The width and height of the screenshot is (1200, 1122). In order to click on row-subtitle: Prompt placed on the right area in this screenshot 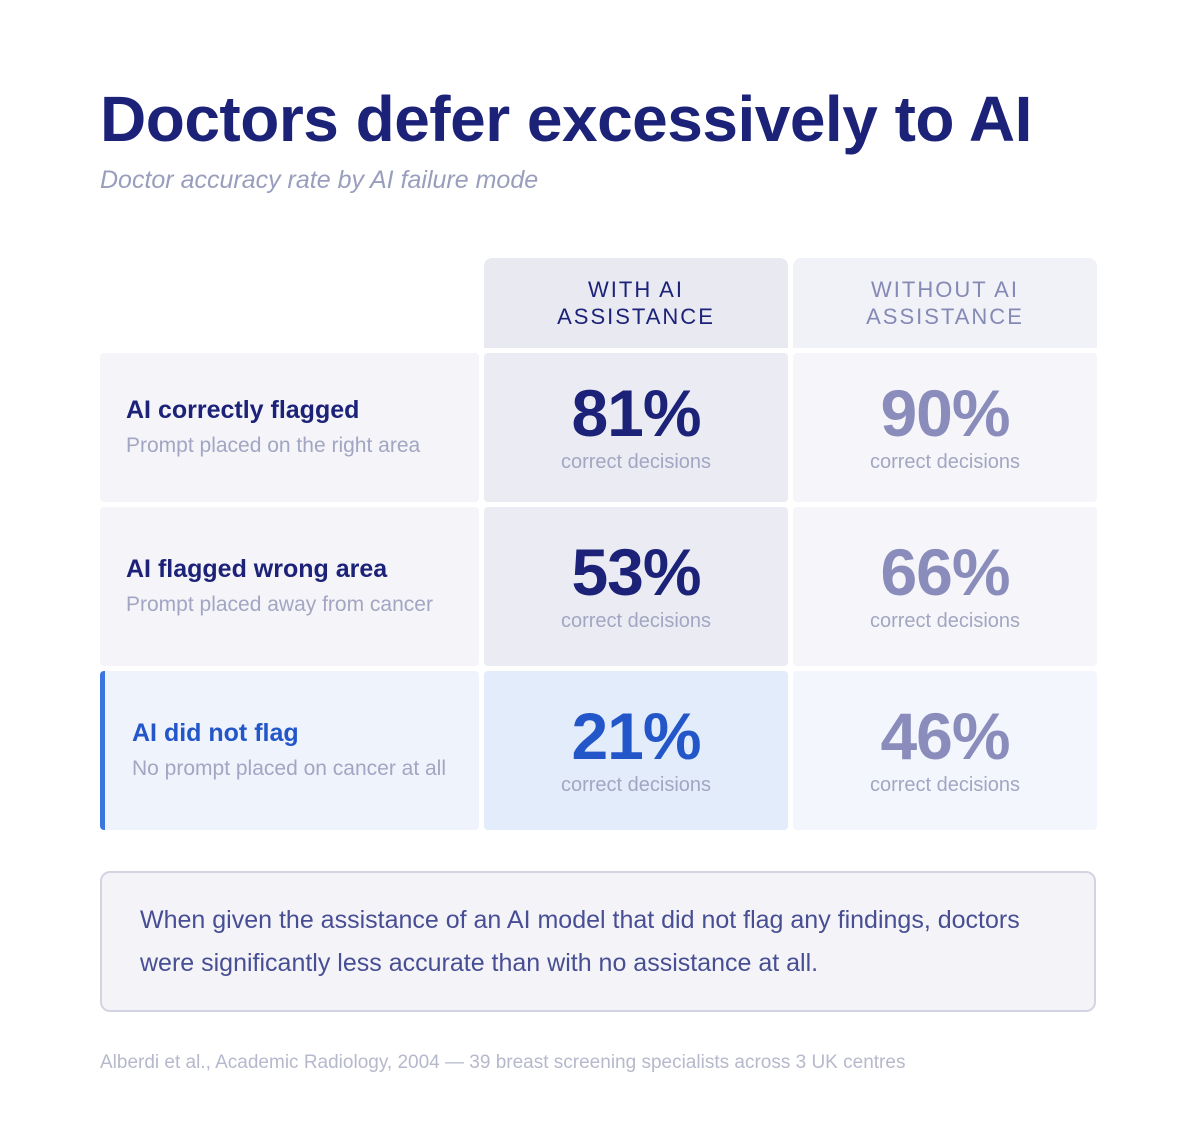, I will do `click(273, 445)`.